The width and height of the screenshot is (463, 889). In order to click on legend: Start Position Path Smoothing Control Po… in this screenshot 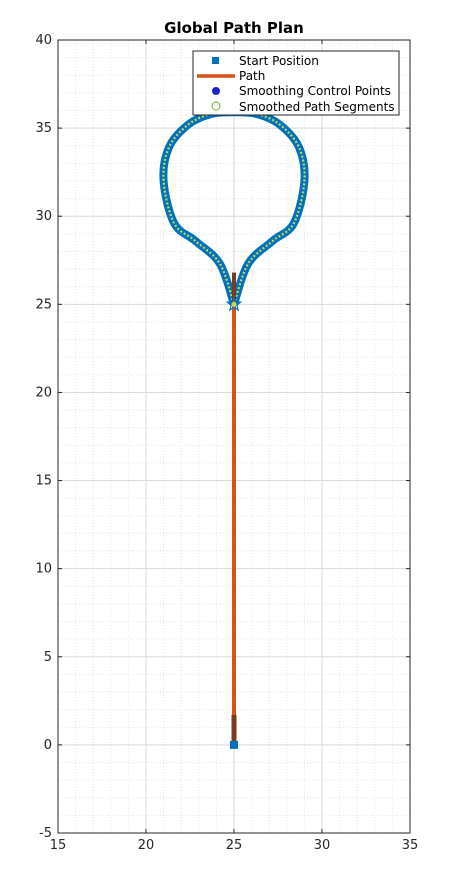, I will do `click(296, 83)`.